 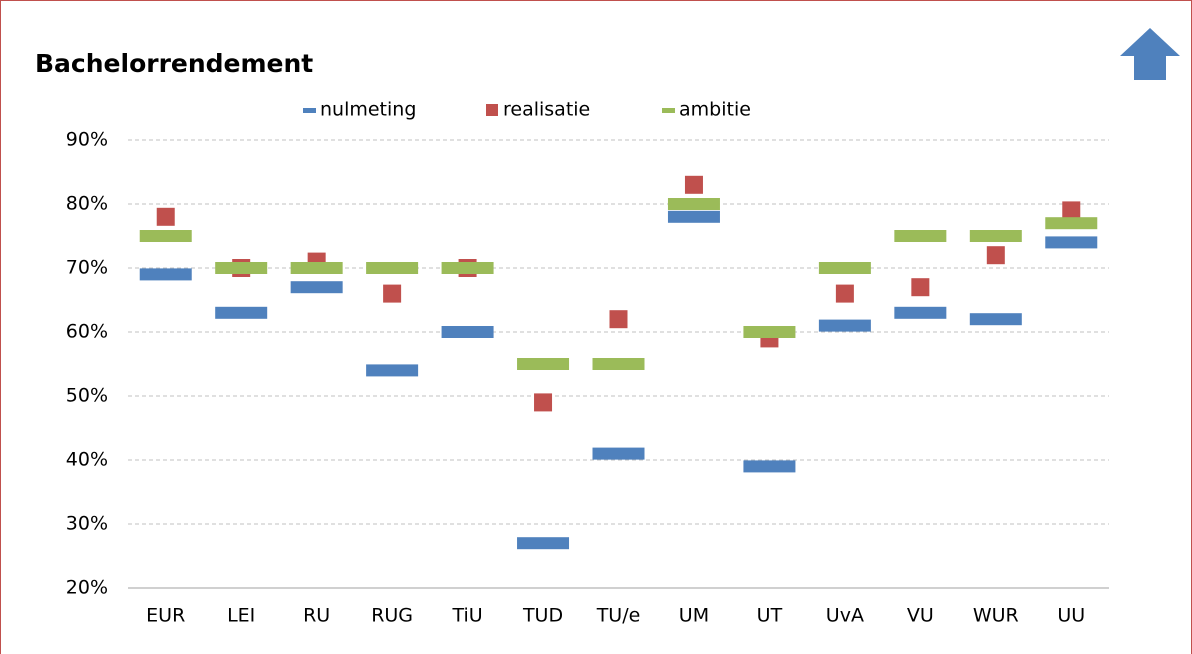 I want to click on x-tick-label: TiU, so click(x=466, y=616).